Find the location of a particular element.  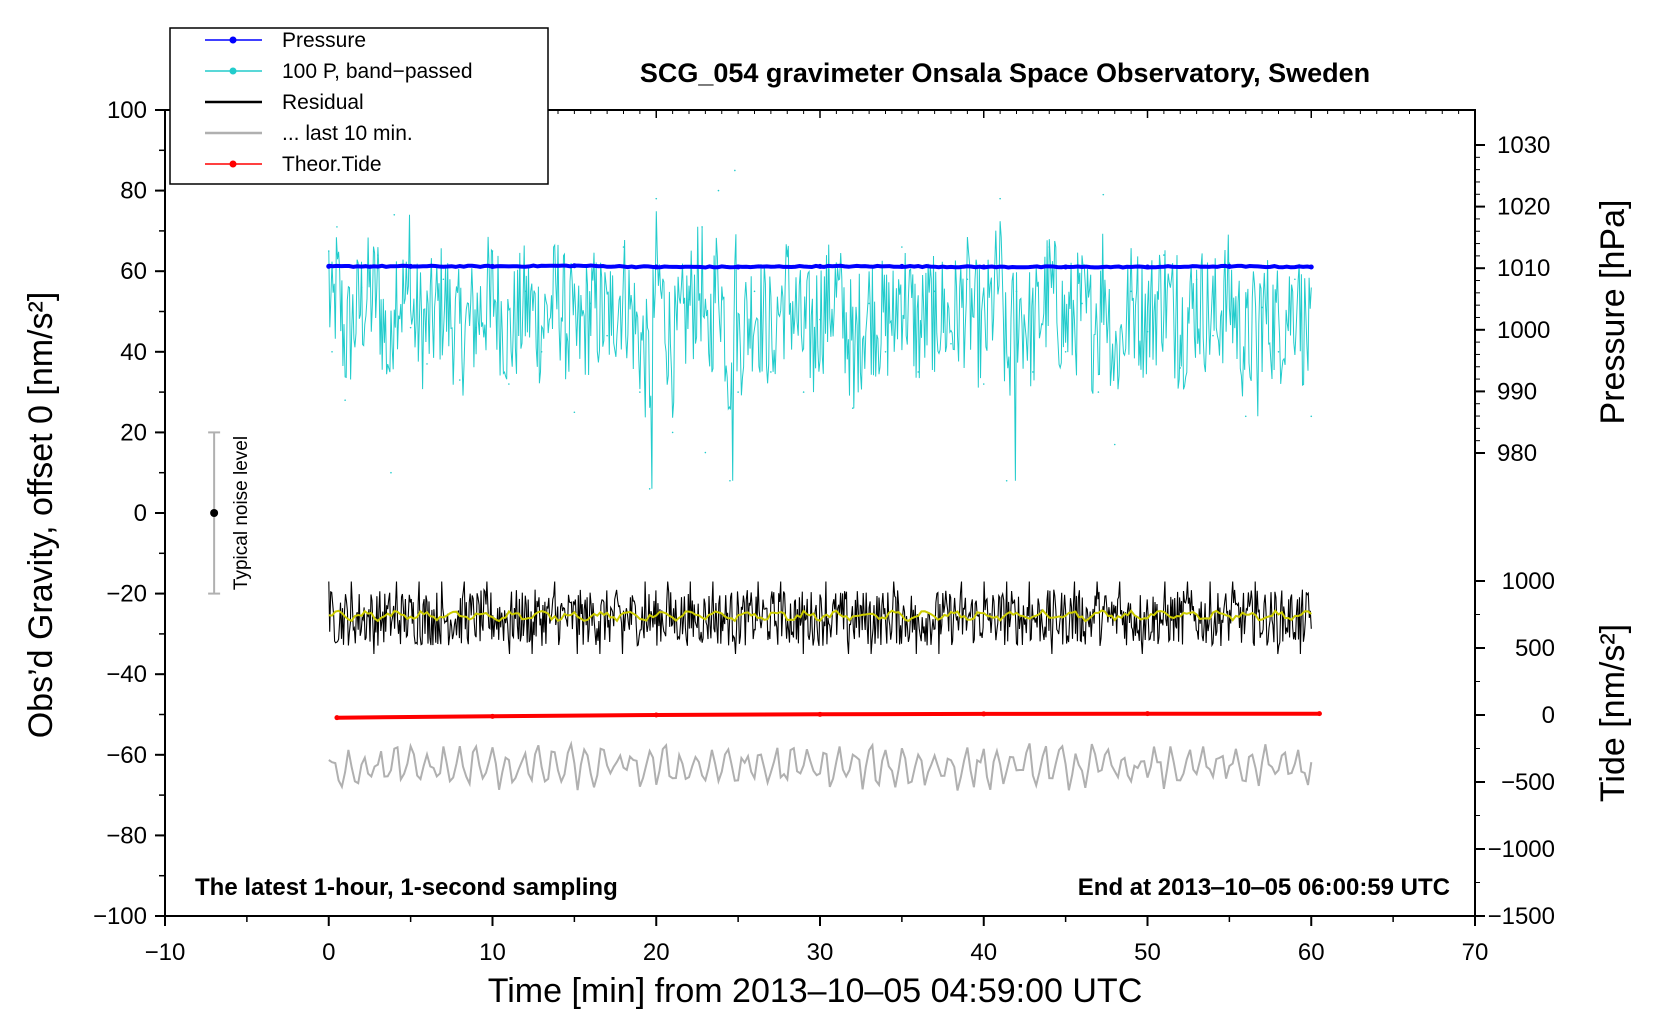

pressure-tick-label: 990 is located at coordinates (1517, 391).